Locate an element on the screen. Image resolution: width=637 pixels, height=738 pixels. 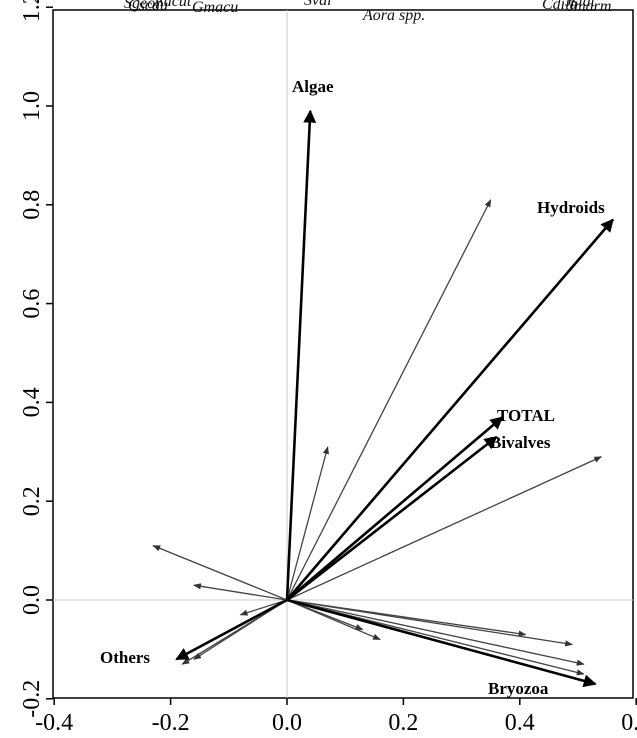
y-tick-label: 0.4 is located at coordinates (32, 402).